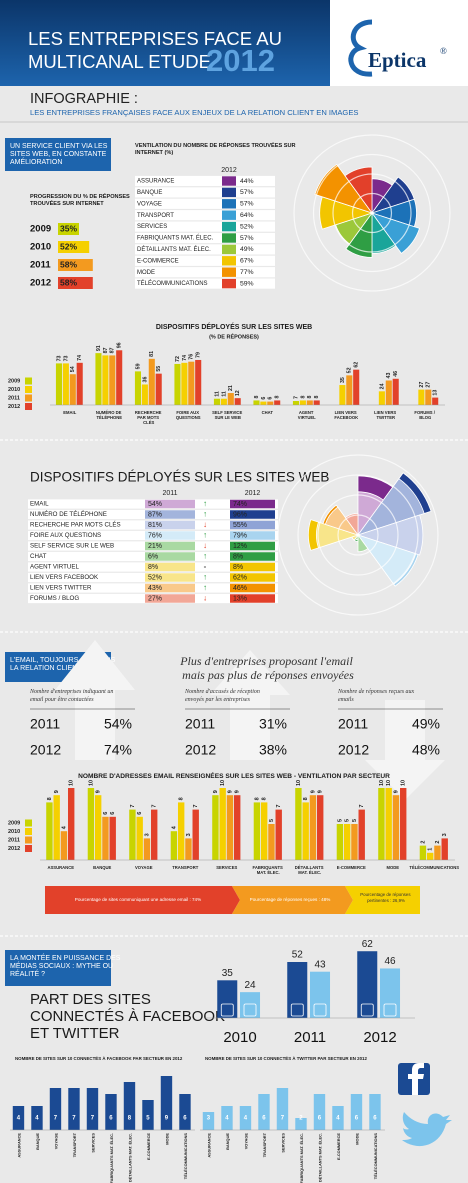  I want to click on value-label: 87, so click(113, 350).